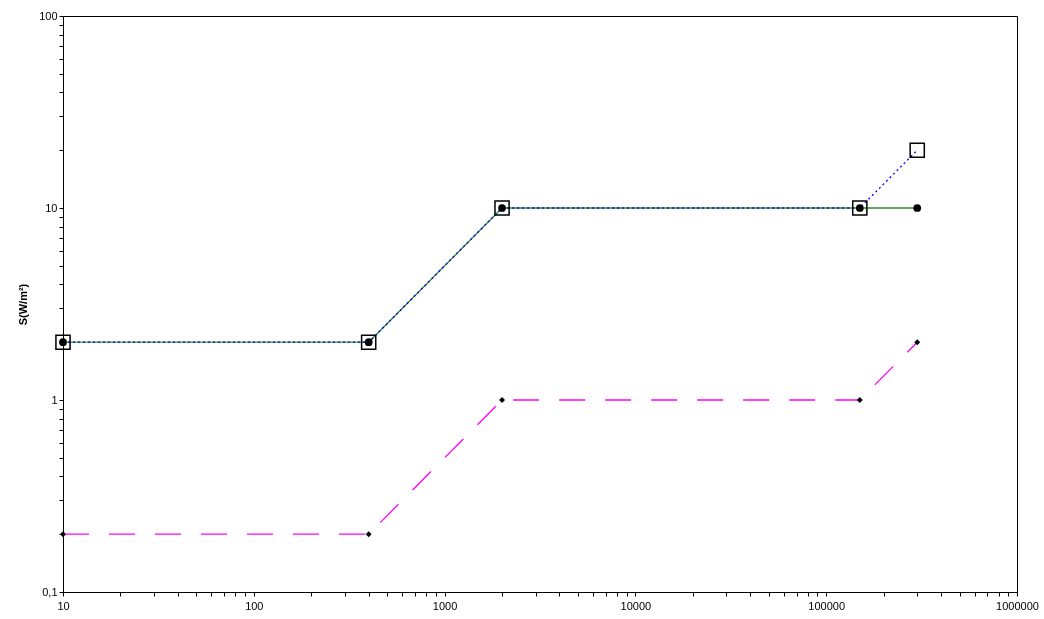 The height and width of the screenshot is (619, 1044). Describe the element at coordinates (254, 605) in the screenshot. I see `x-tick-label: 100` at that location.